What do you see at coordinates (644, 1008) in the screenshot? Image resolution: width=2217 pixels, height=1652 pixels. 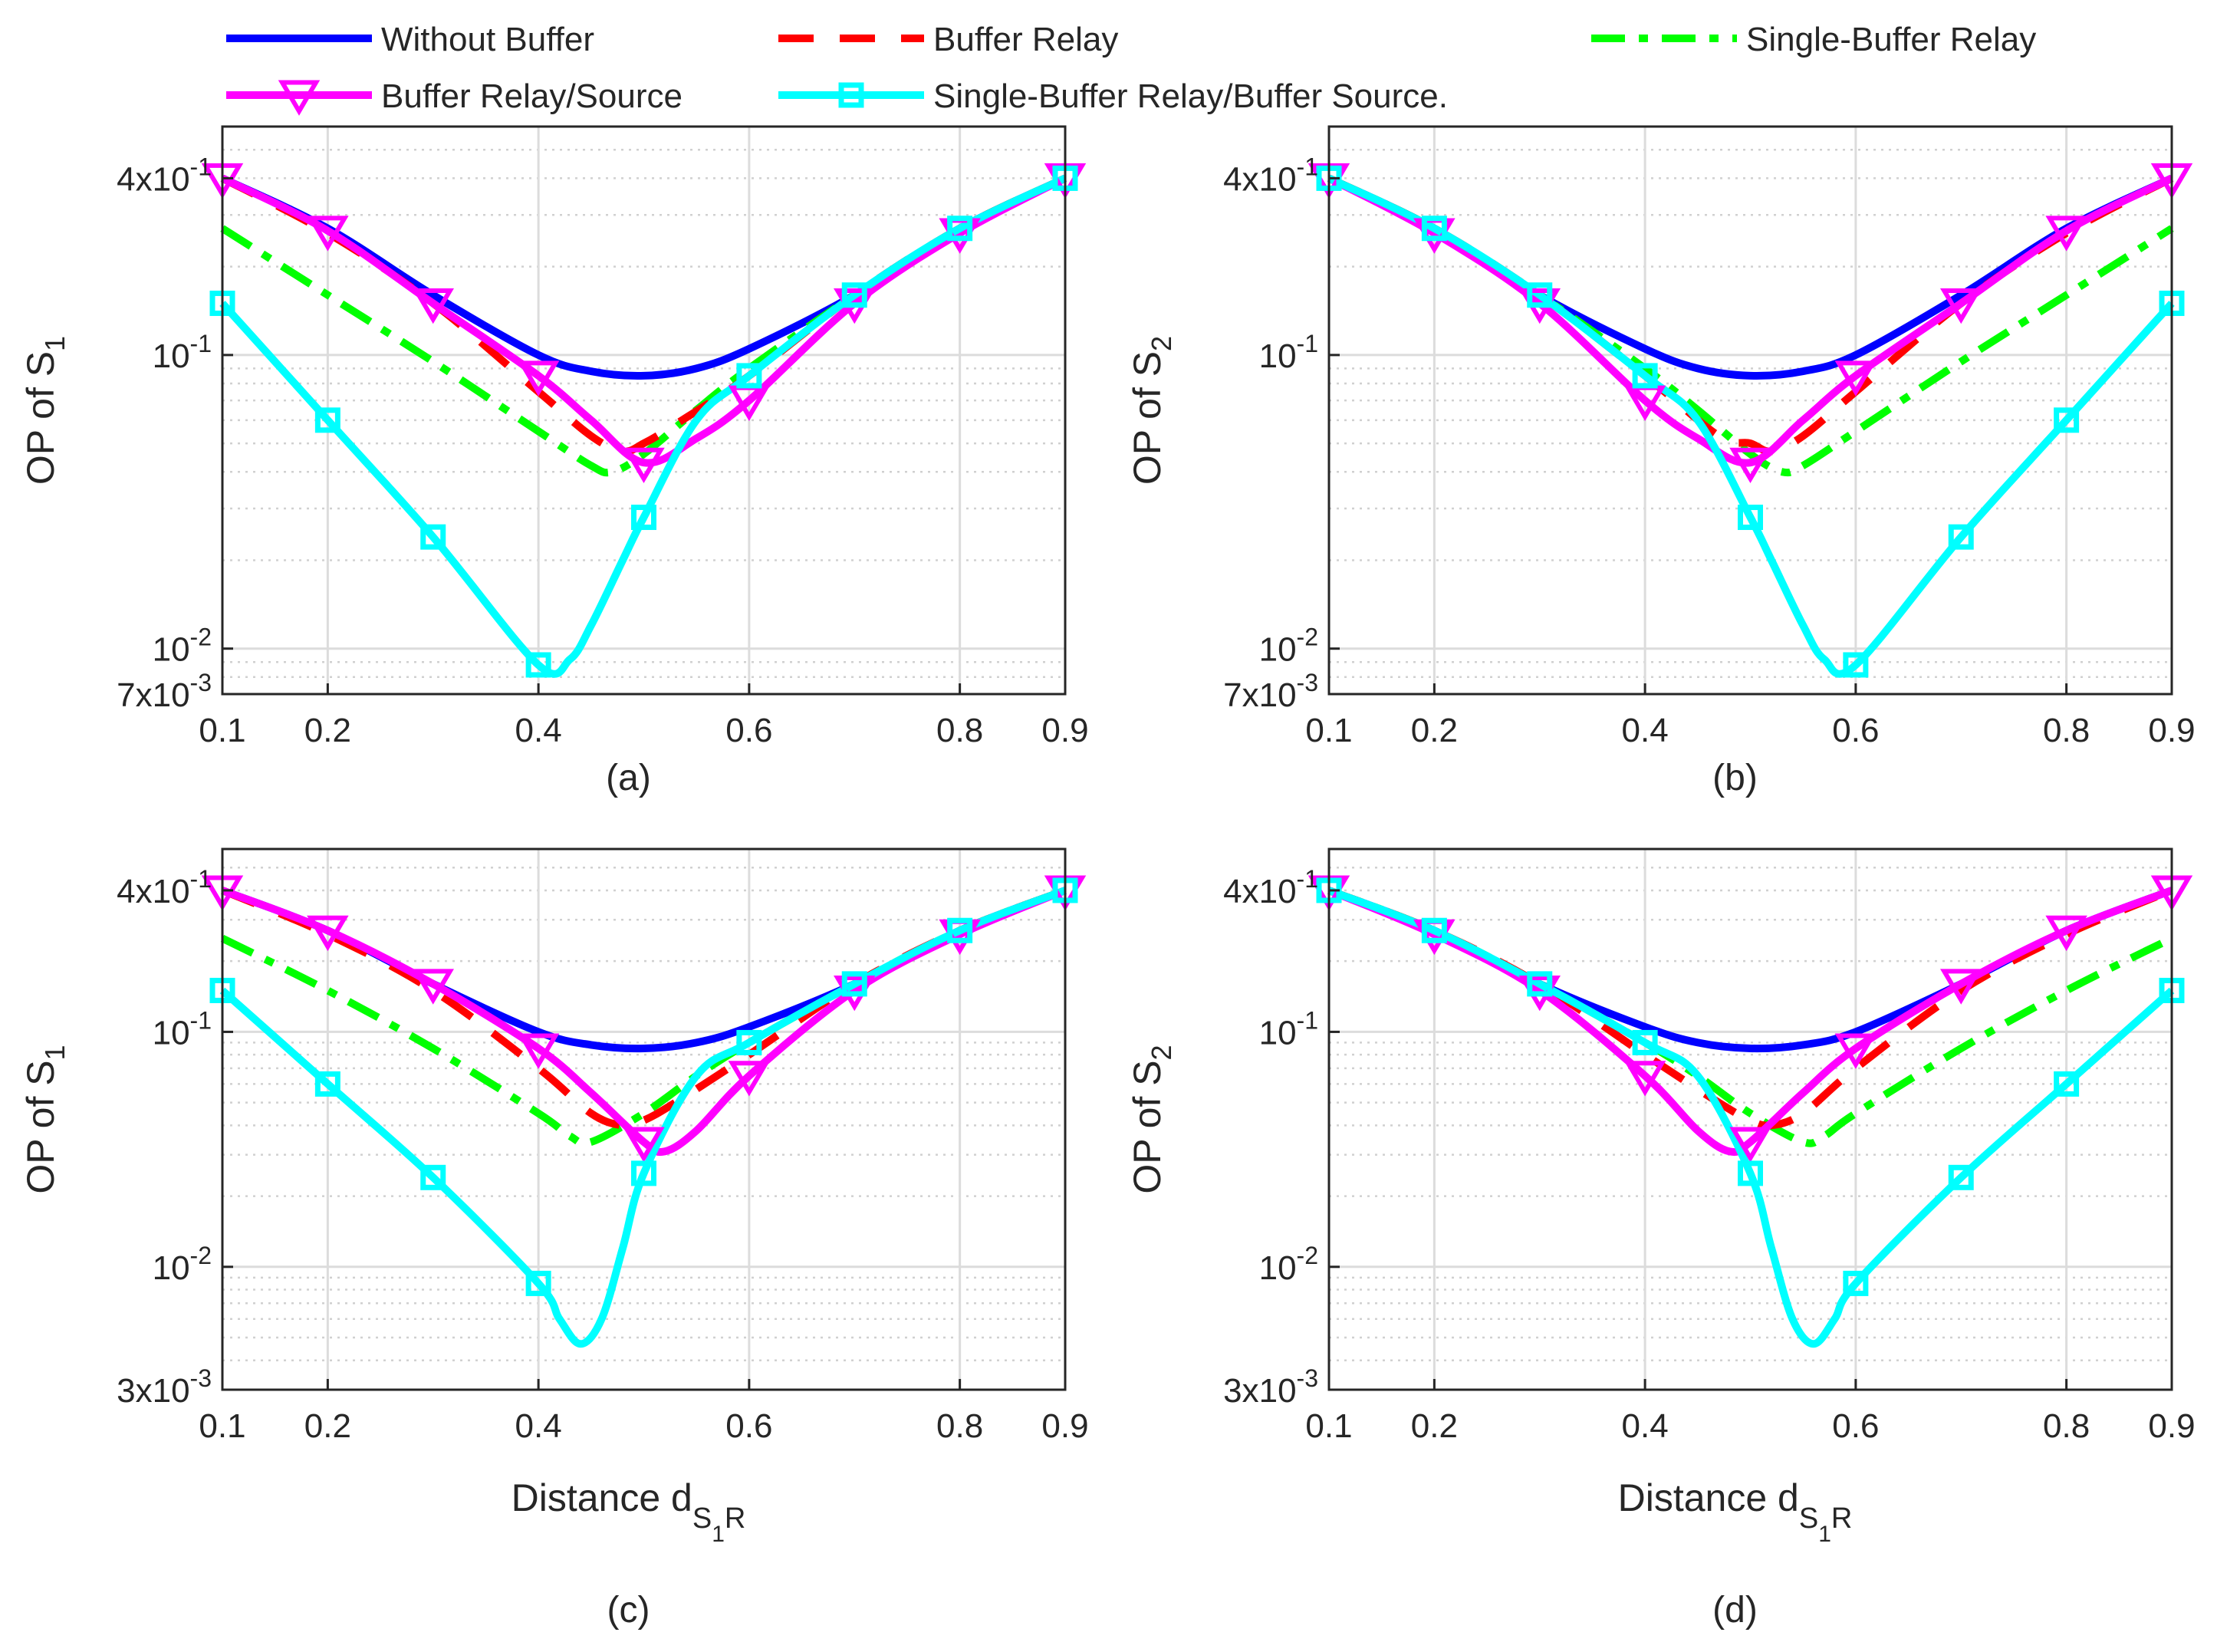 I see `series-line-br` at bounding box center [644, 1008].